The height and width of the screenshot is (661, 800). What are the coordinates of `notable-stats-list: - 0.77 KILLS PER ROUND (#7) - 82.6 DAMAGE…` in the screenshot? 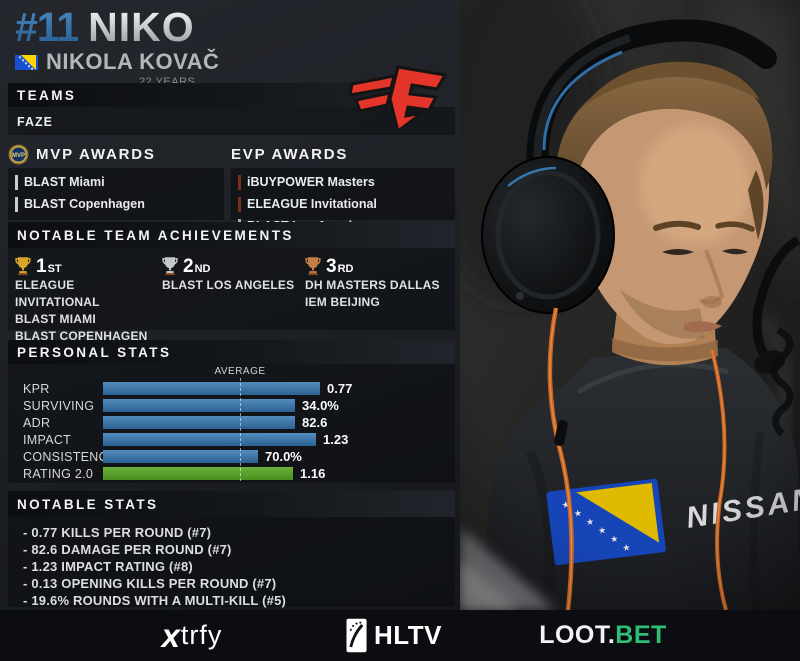 It's located at (231, 563).